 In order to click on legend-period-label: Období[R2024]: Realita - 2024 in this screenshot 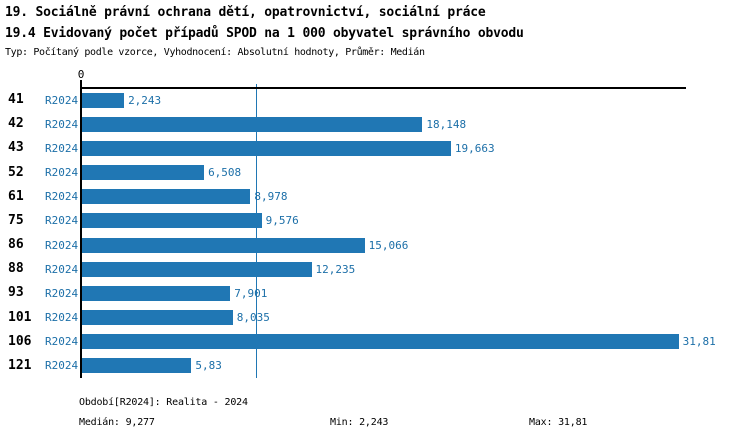, I will do `click(163, 402)`.